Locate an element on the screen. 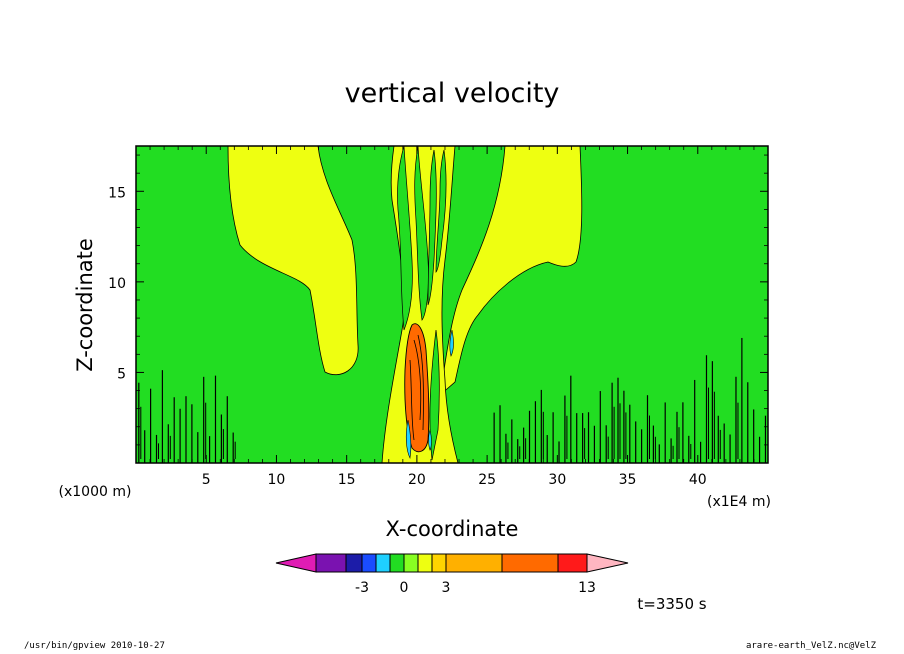 The width and height of the screenshot is (904, 654). y-tick-label: 10 is located at coordinates (117, 284).